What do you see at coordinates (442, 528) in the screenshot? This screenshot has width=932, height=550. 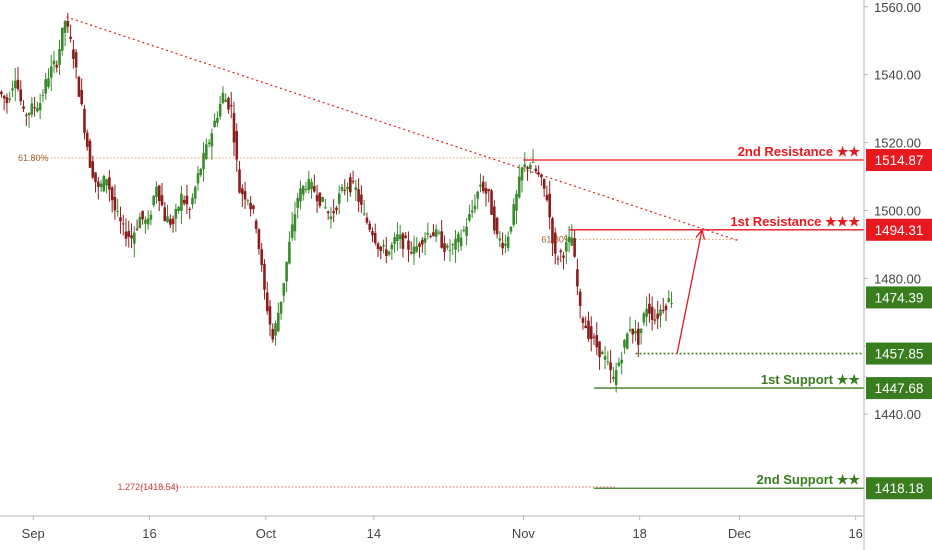 I see `time-axis: Sep 16 Oct 14 Nov 18 Dec 16` at bounding box center [442, 528].